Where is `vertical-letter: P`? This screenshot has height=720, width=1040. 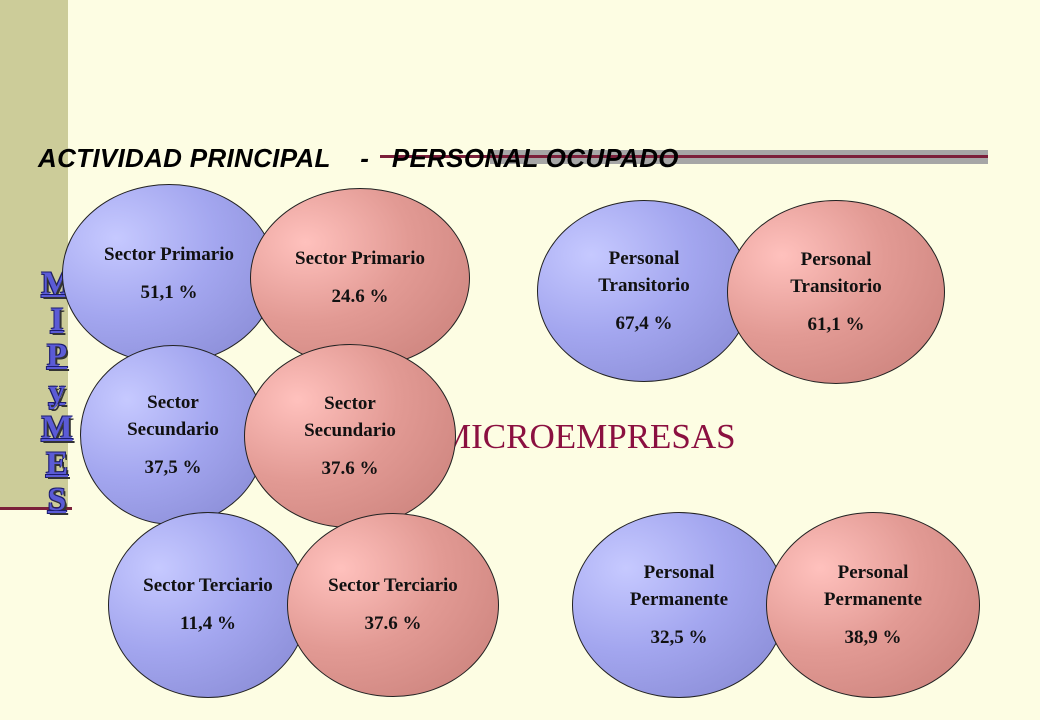 vertical-letter: P is located at coordinates (57, 356).